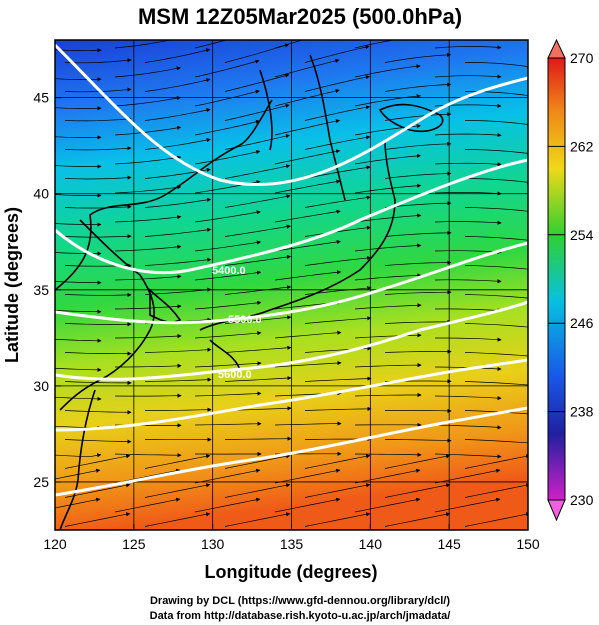  I want to click on y-tick-label: 40, so click(41, 194).